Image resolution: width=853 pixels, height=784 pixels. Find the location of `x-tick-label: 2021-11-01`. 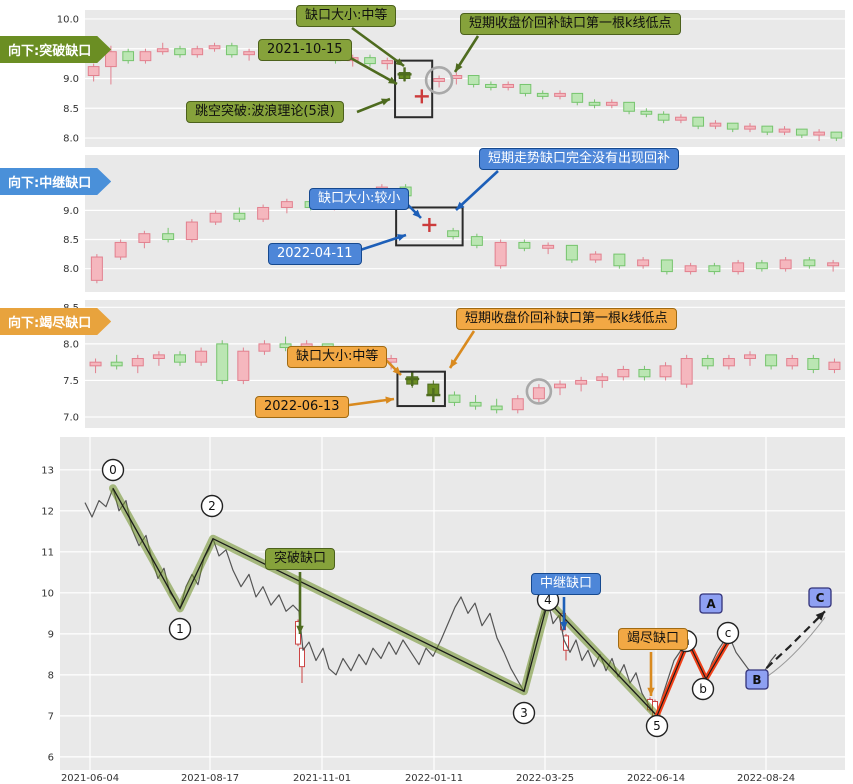

x-tick-label: 2021-11-01 is located at coordinates (322, 778).